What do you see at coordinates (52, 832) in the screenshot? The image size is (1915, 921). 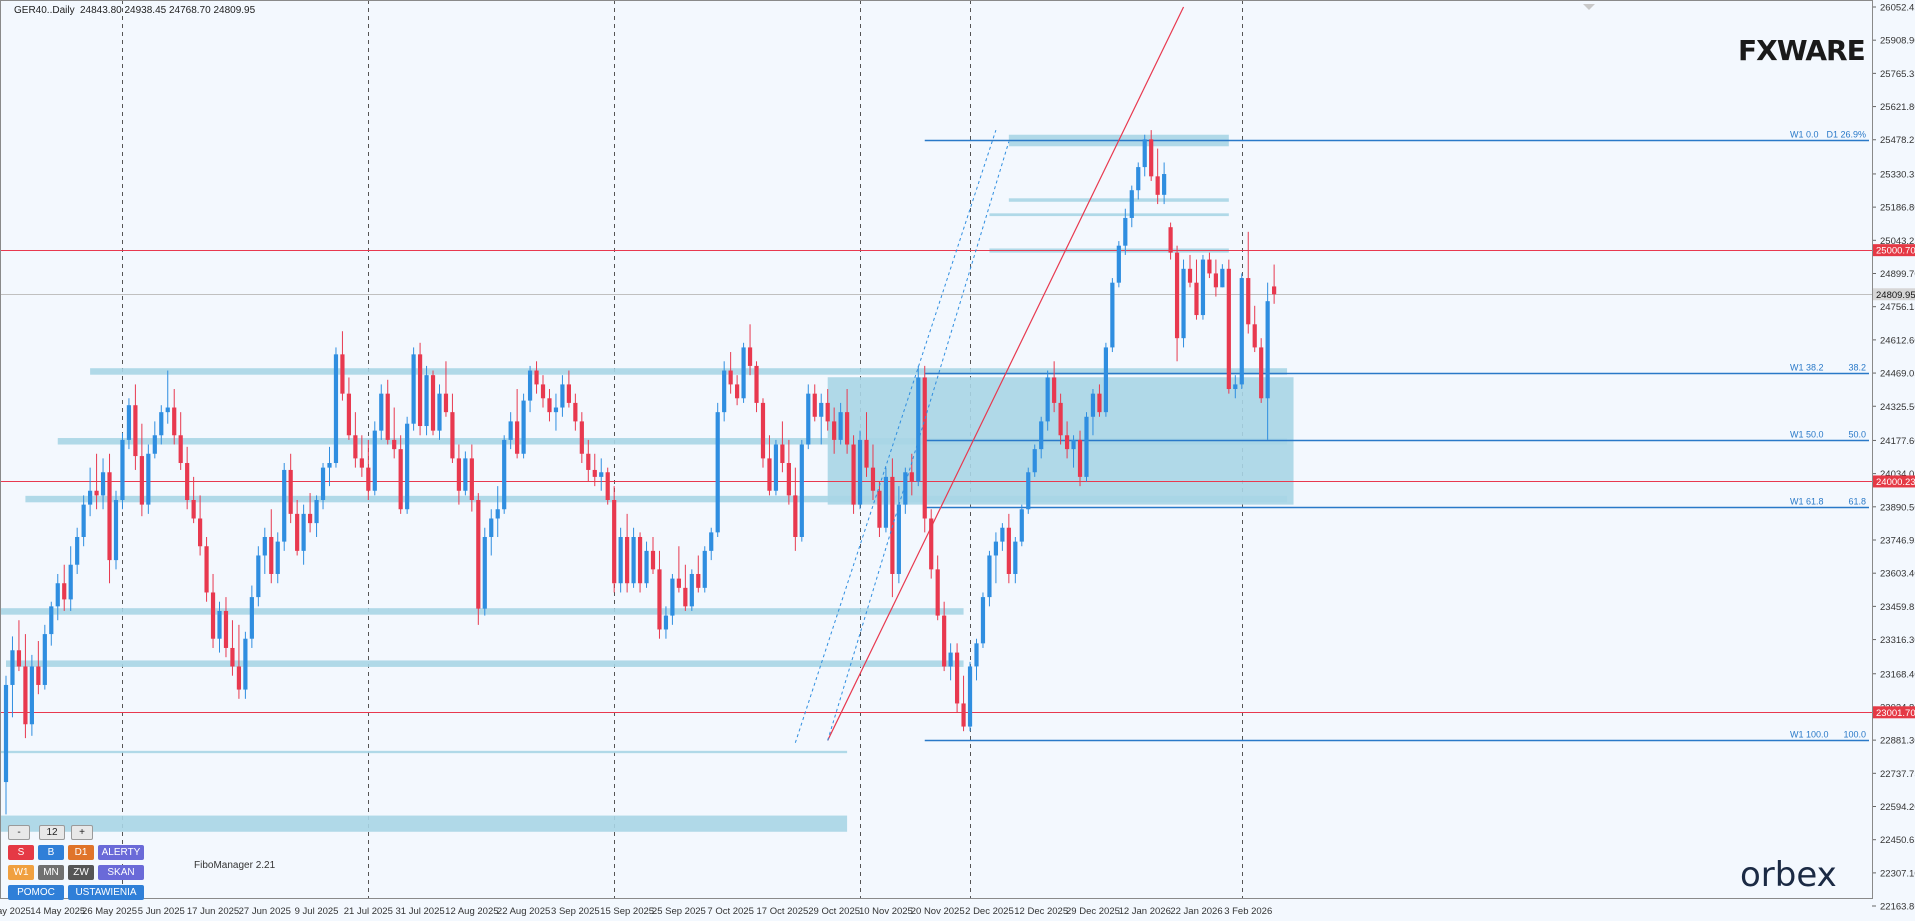 I see `count-field: 12` at bounding box center [52, 832].